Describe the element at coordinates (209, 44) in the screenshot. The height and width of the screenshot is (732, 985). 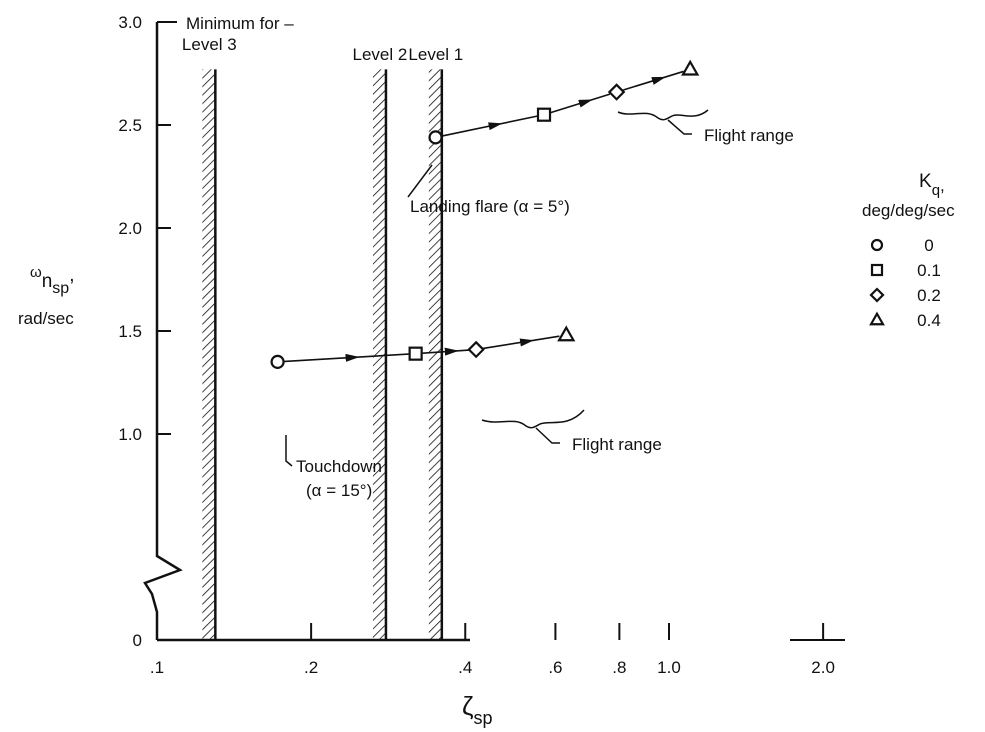
I see `boundary-label: Level 3` at that location.